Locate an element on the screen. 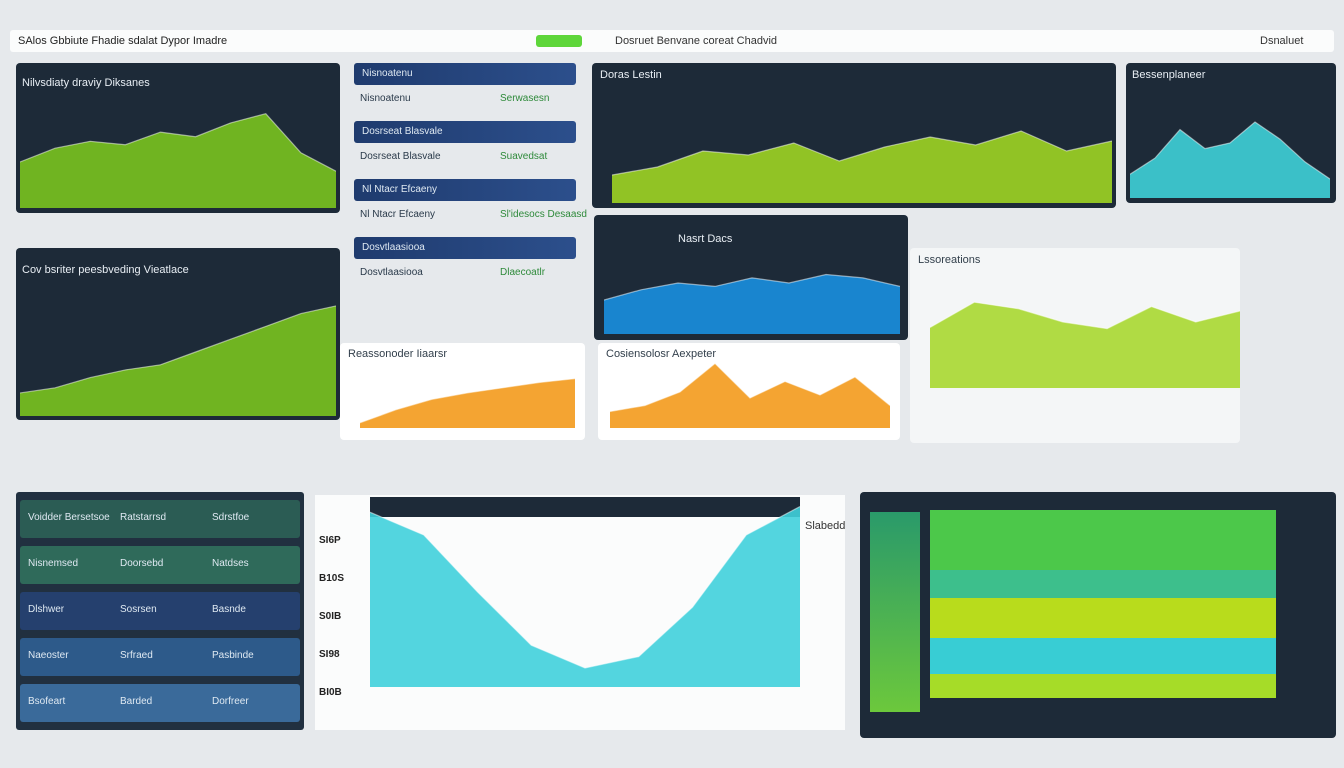 This screenshot has height=768, width=1344. side-labels: SI6P B10S S0IB SI98 BI0B is located at coordinates (335, 630).